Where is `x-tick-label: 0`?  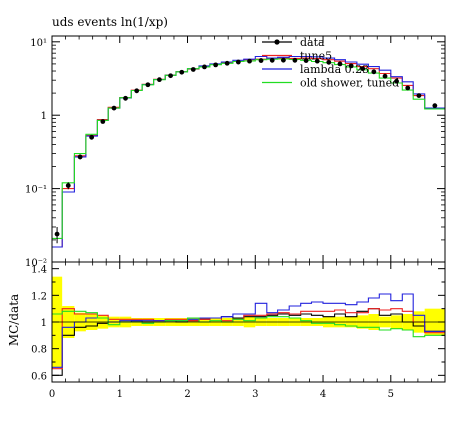
x-tick-label: 0 is located at coordinates (52, 394).